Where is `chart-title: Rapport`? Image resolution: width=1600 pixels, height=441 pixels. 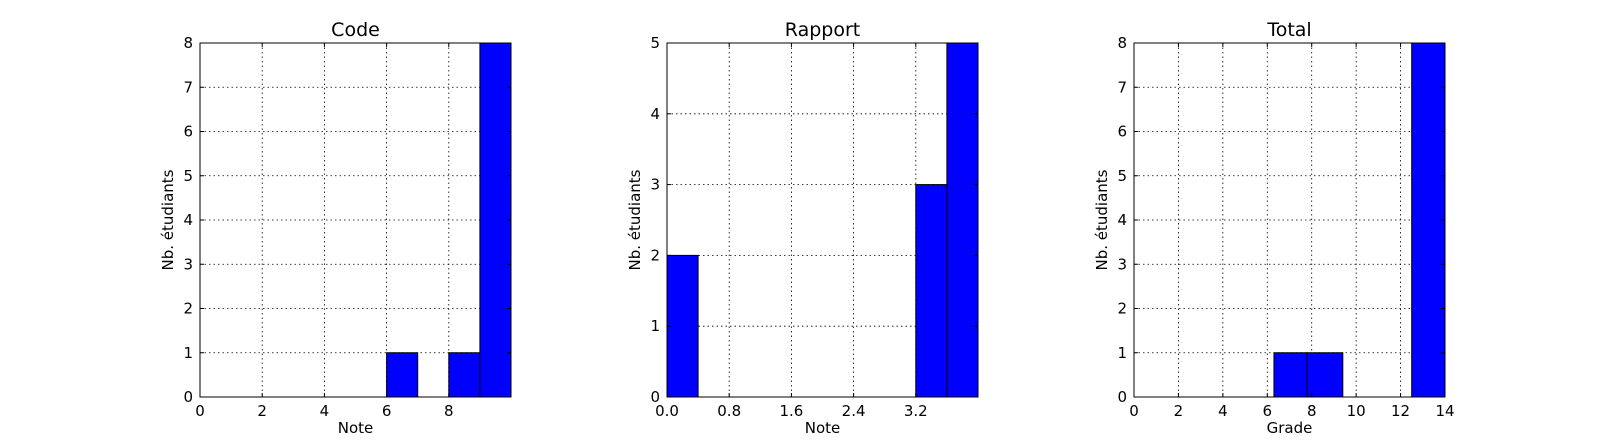 chart-title: Rapport is located at coordinates (822, 30).